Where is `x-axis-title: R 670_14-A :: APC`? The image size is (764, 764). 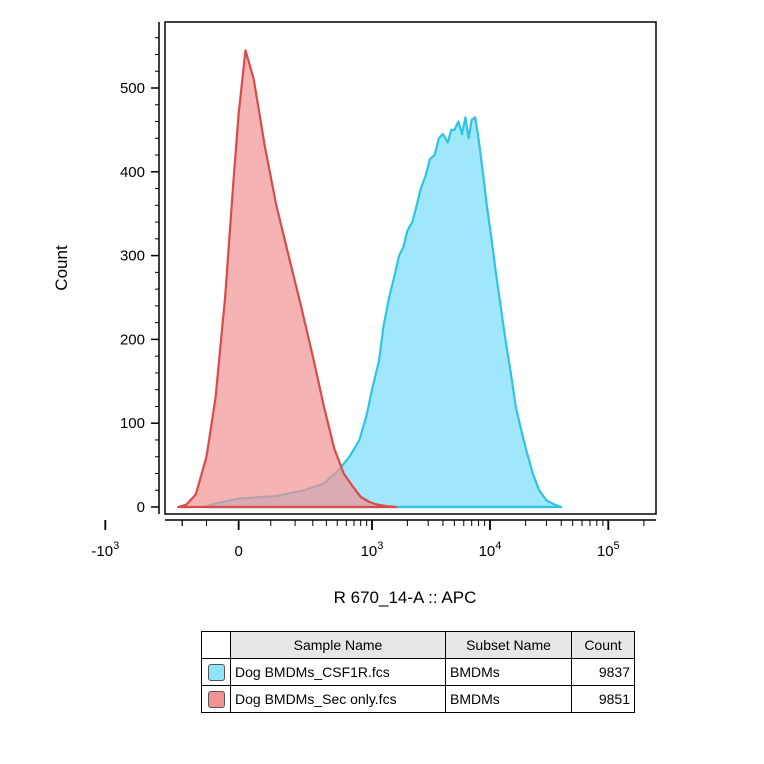 x-axis-title: R 670_14-A :: APC is located at coordinates (405, 597).